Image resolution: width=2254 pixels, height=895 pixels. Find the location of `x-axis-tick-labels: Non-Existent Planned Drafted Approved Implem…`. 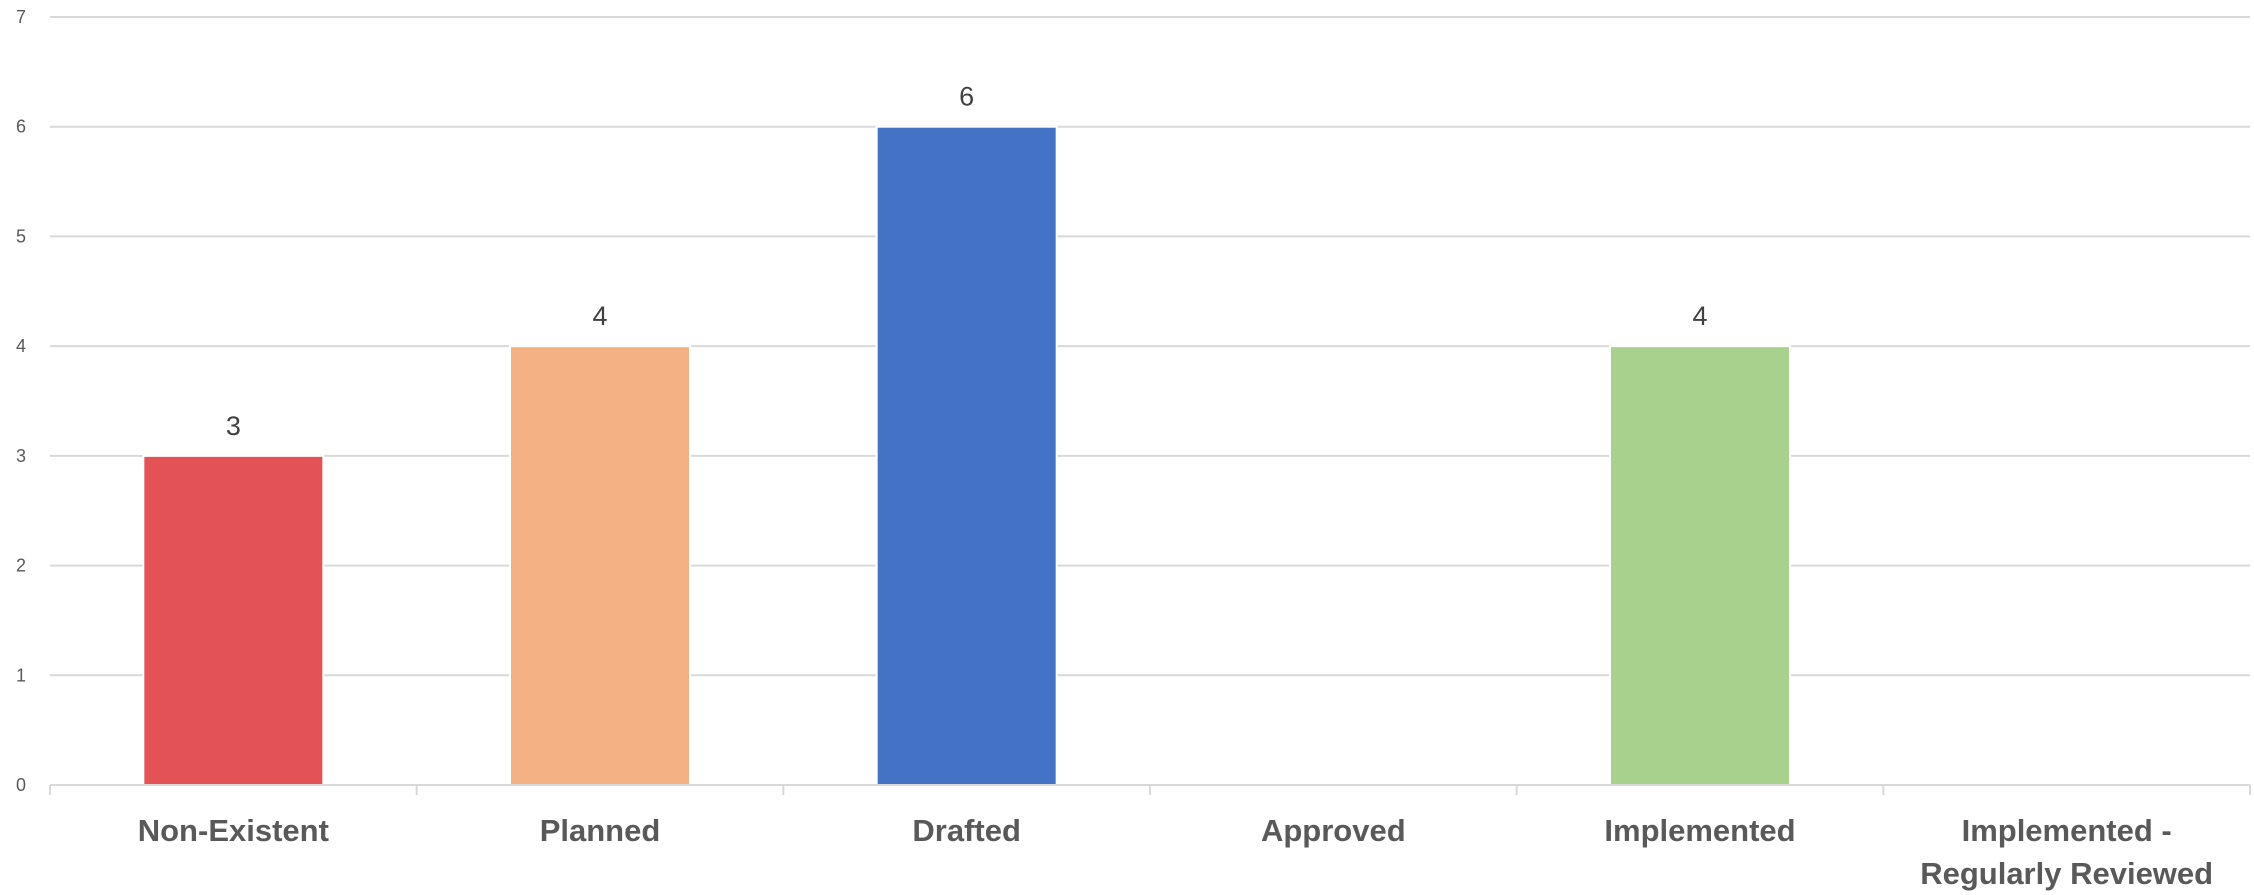

x-axis-tick-labels: Non-Existent Planned Drafted Approved Implem… is located at coordinates (1175, 852).